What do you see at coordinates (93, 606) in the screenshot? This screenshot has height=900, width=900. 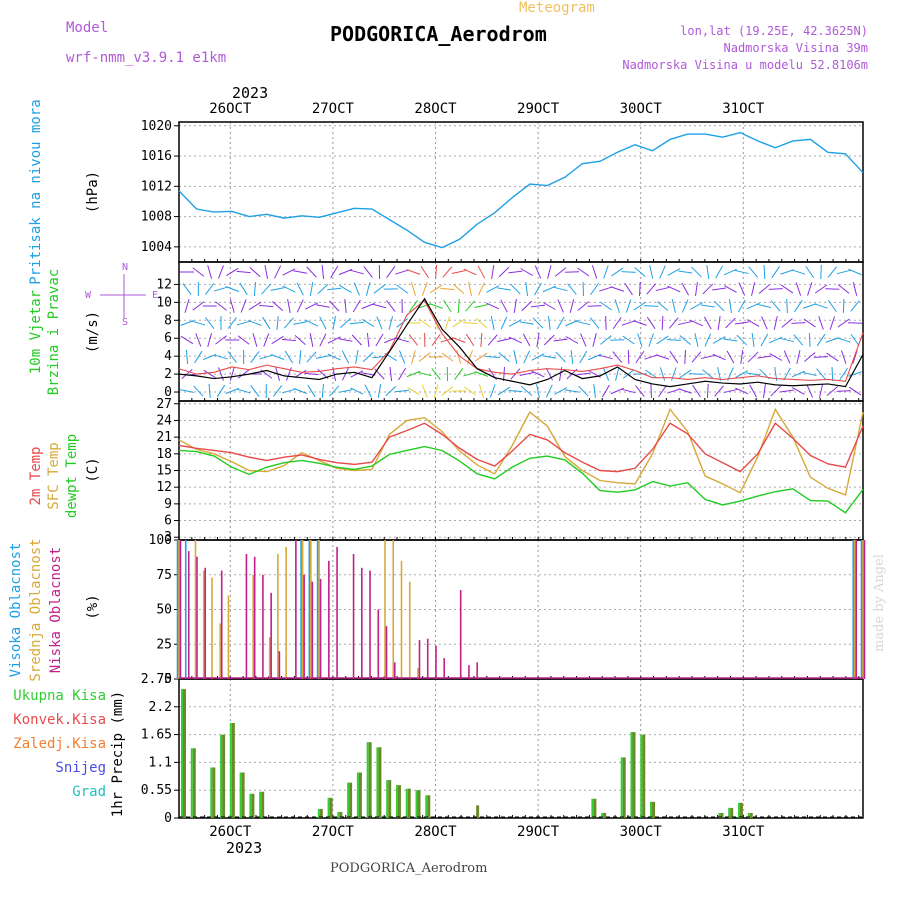 I see `cloud-unit: (%)` at bounding box center [93, 606].